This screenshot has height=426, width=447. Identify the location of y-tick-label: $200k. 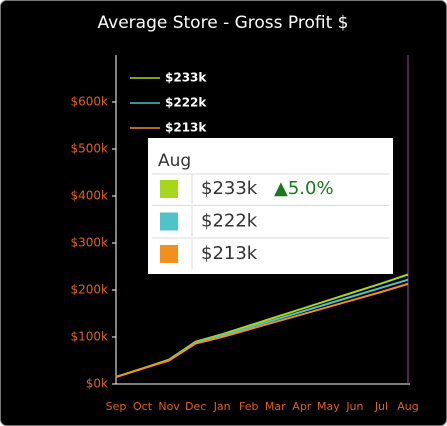
(90, 290).